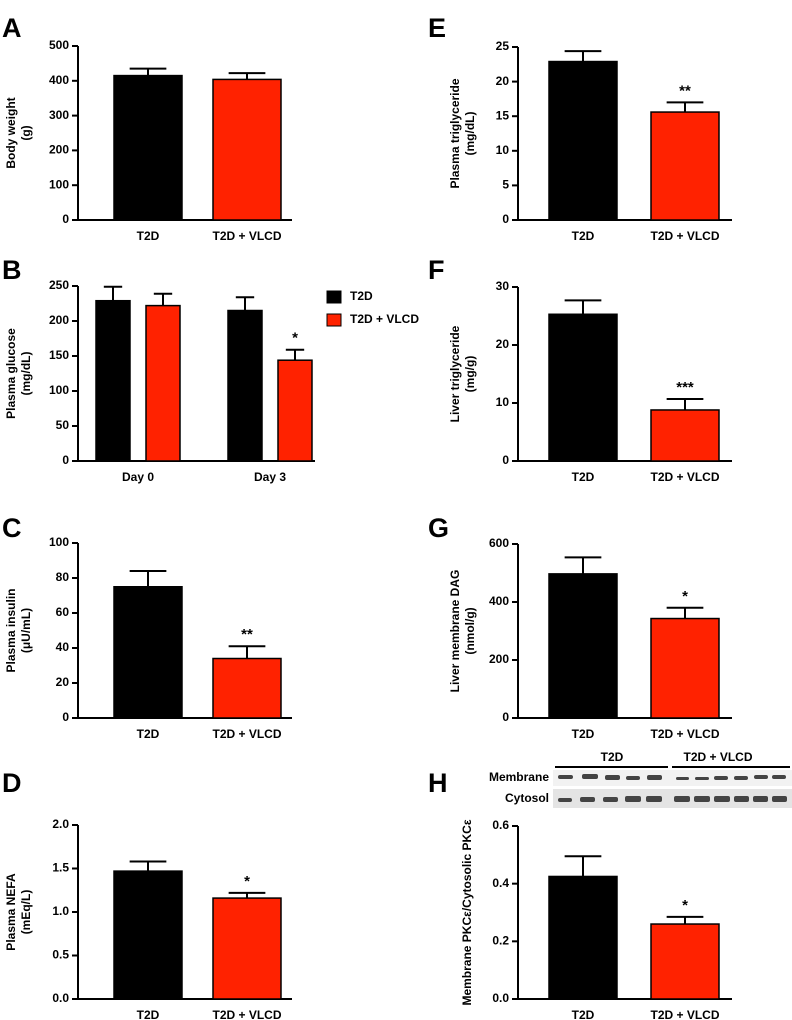 Image resolution: width=792 pixels, height=1020 pixels. I want to click on blot-row-label: Membrane, so click(519, 777).